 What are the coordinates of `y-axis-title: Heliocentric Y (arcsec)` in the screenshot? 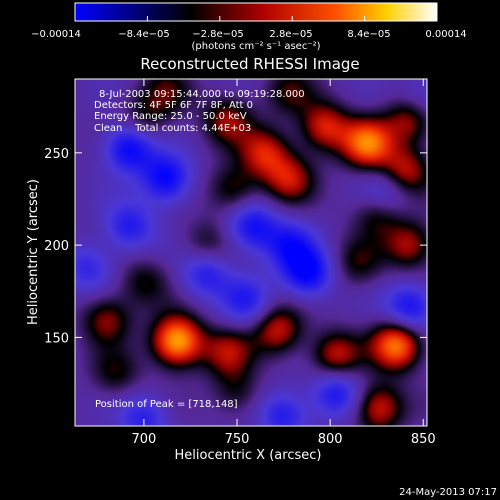 It's located at (33, 252).